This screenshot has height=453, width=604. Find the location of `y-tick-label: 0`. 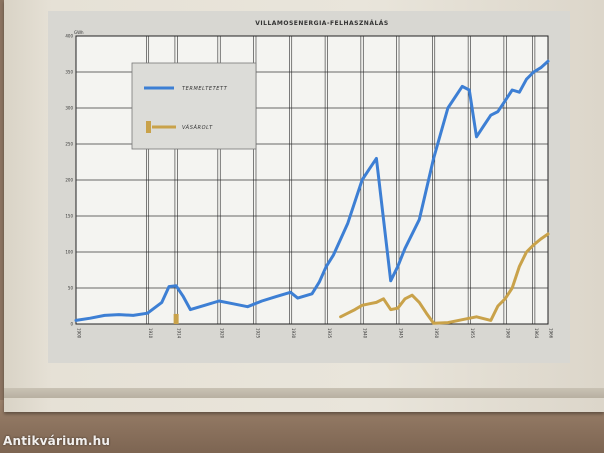

y-tick-label: 0 is located at coordinates (71, 324).